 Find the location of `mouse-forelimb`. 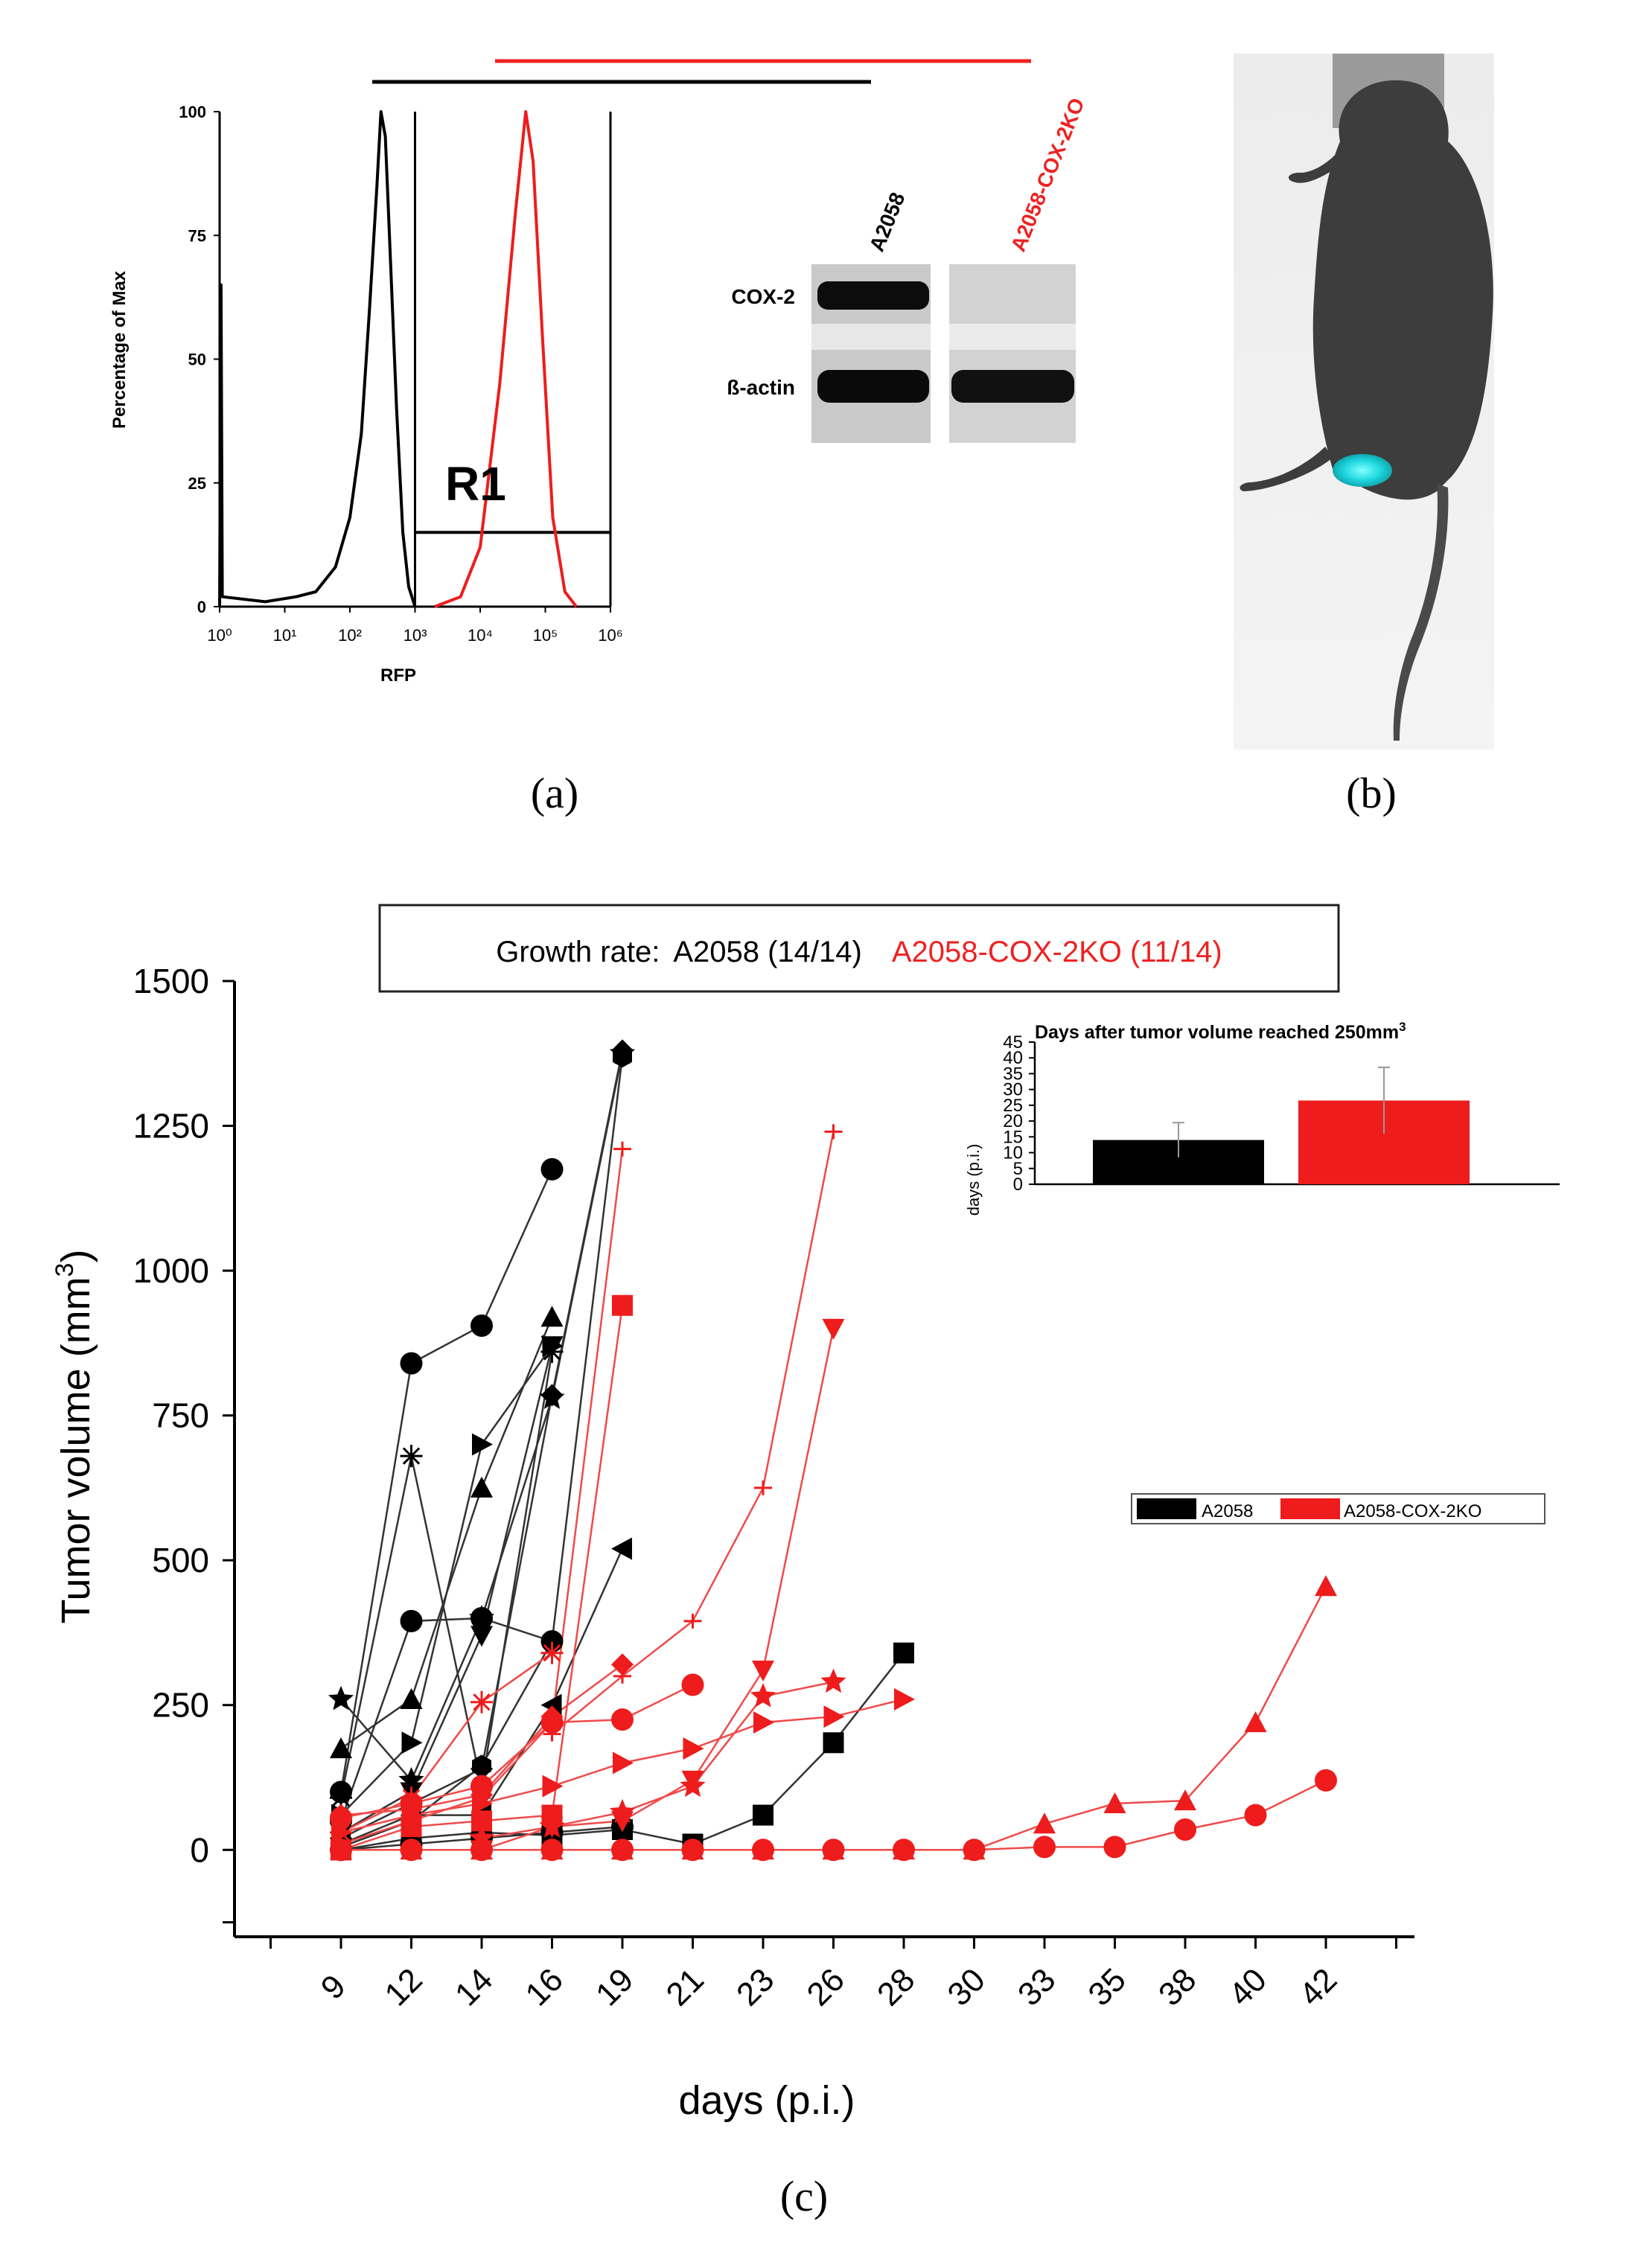

mouse-forelimb is located at coordinates (1320, 164).